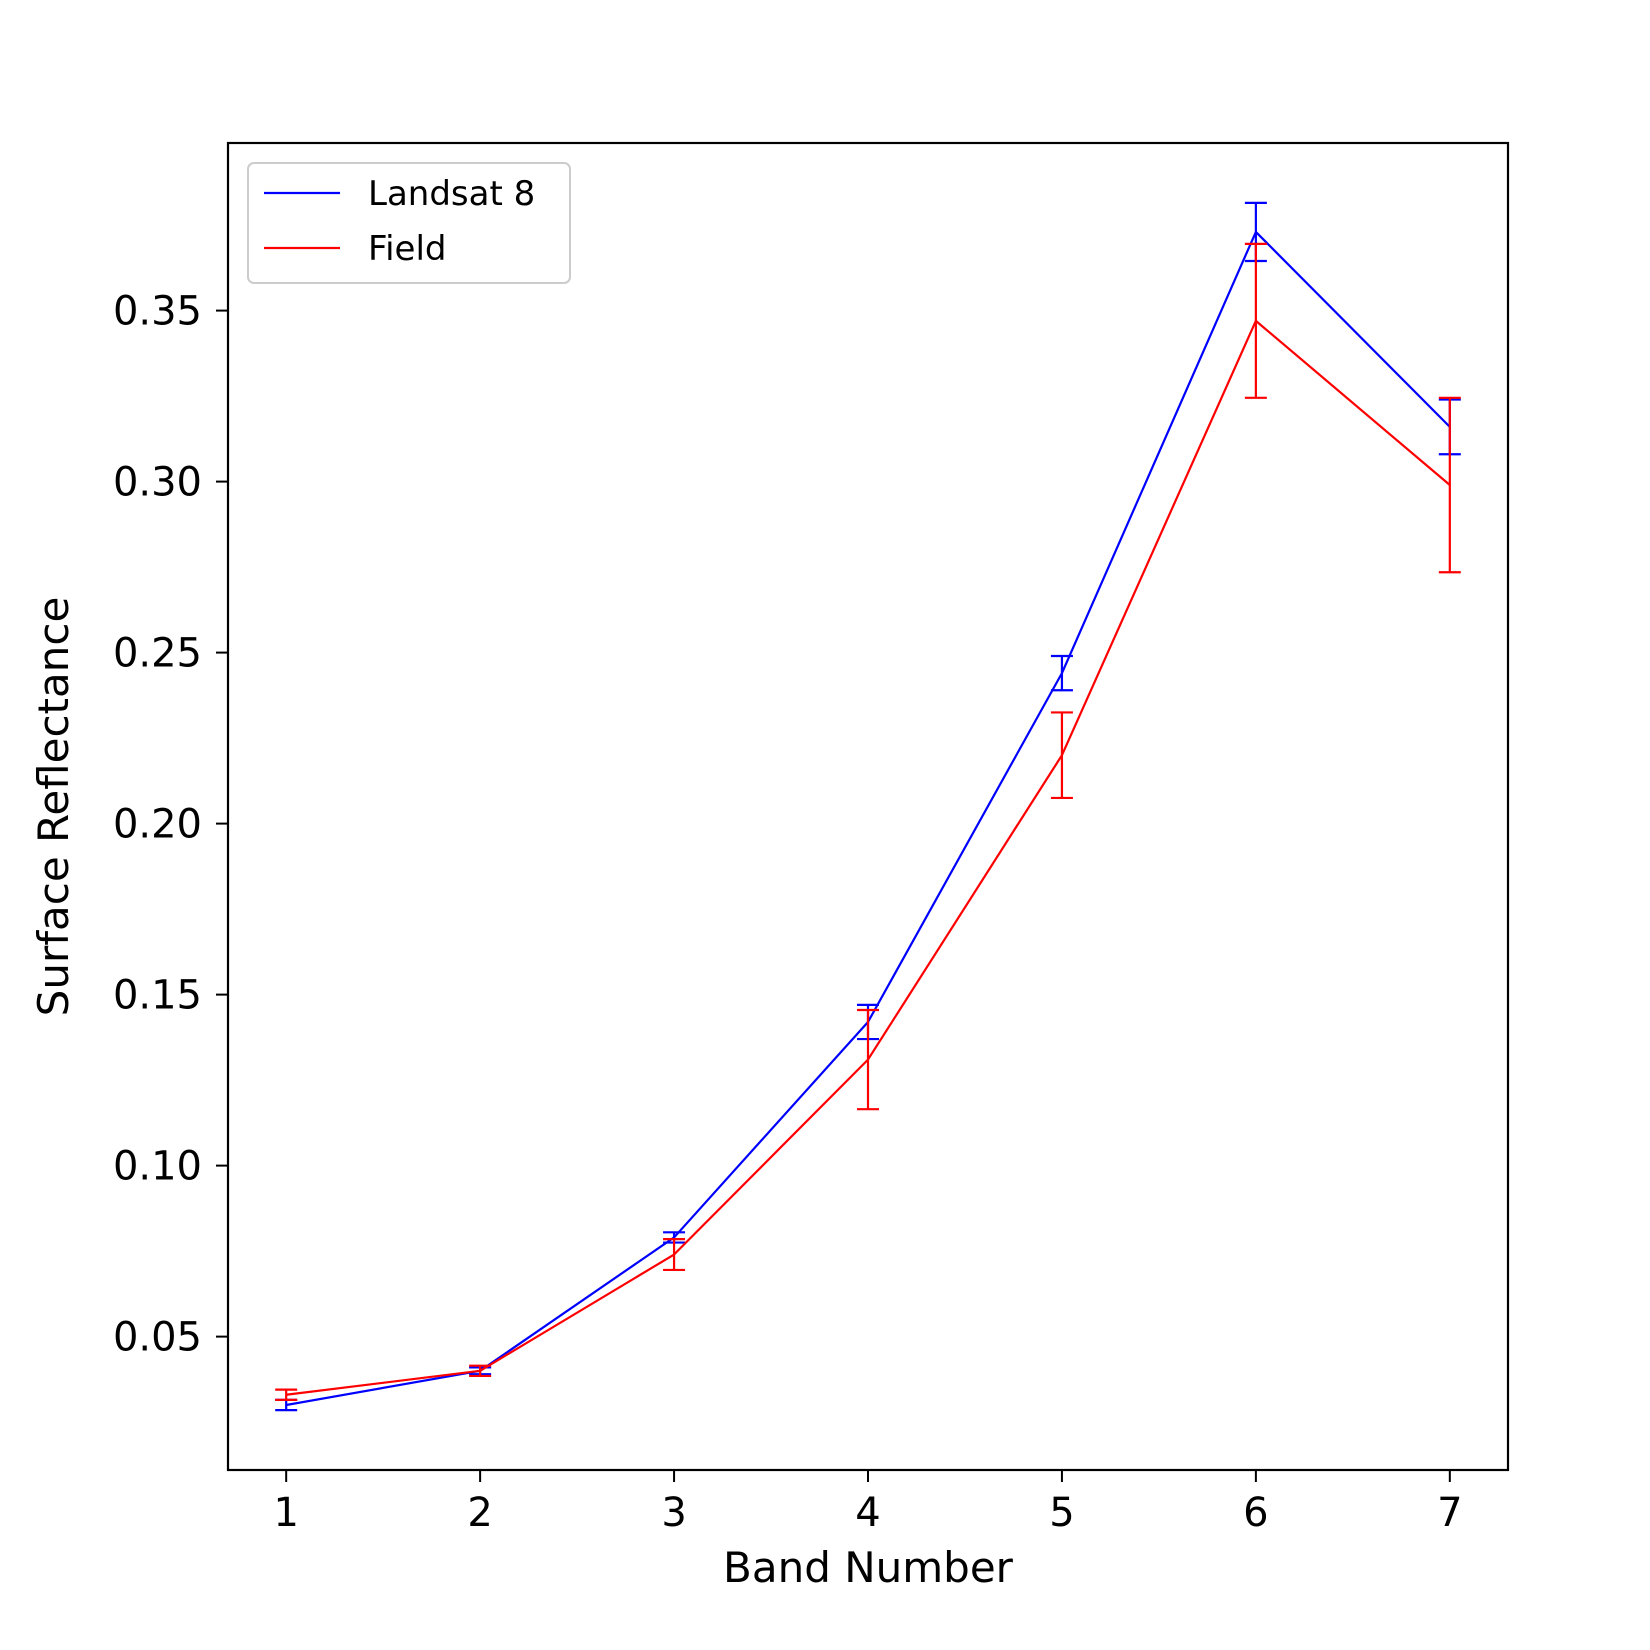 Image resolution: width=1650 pixels, height=1650 pixels. I want to click on x-tick-label: 3, so click(673, 1513).